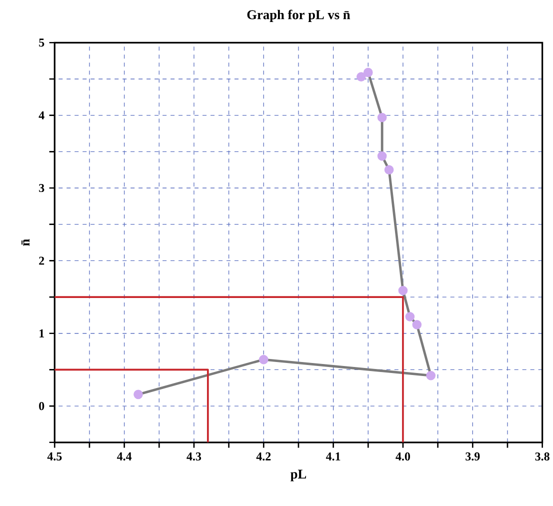 The height and width of the screenshot is (506, 553). I want to click on chart-title: Graph for pL vs n̄, so click(298, 16).